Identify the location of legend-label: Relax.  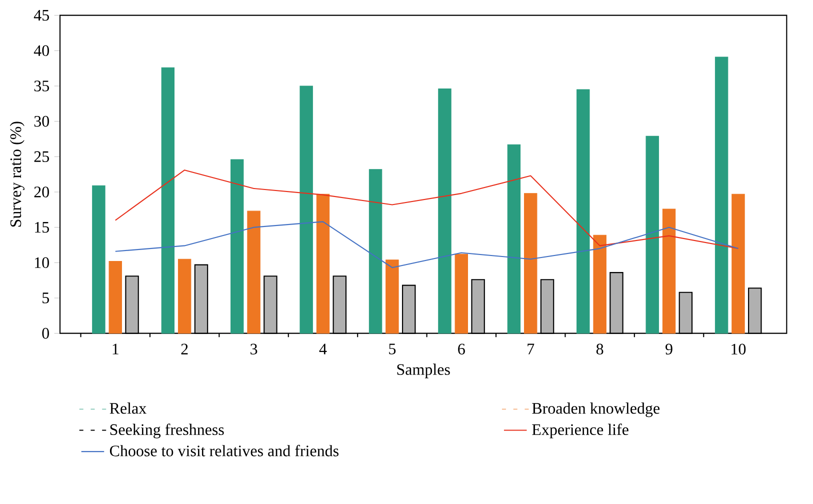
(128, 408).